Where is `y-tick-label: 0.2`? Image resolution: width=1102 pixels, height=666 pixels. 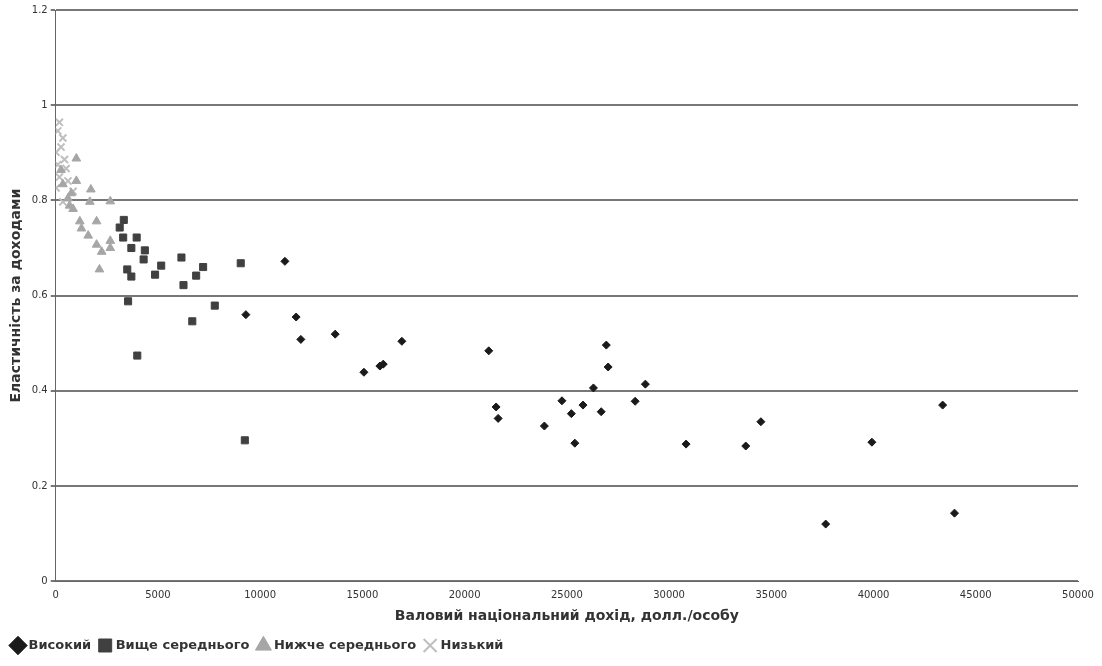 y-tick-label: 0.2 is located at coordinates (39, 485).